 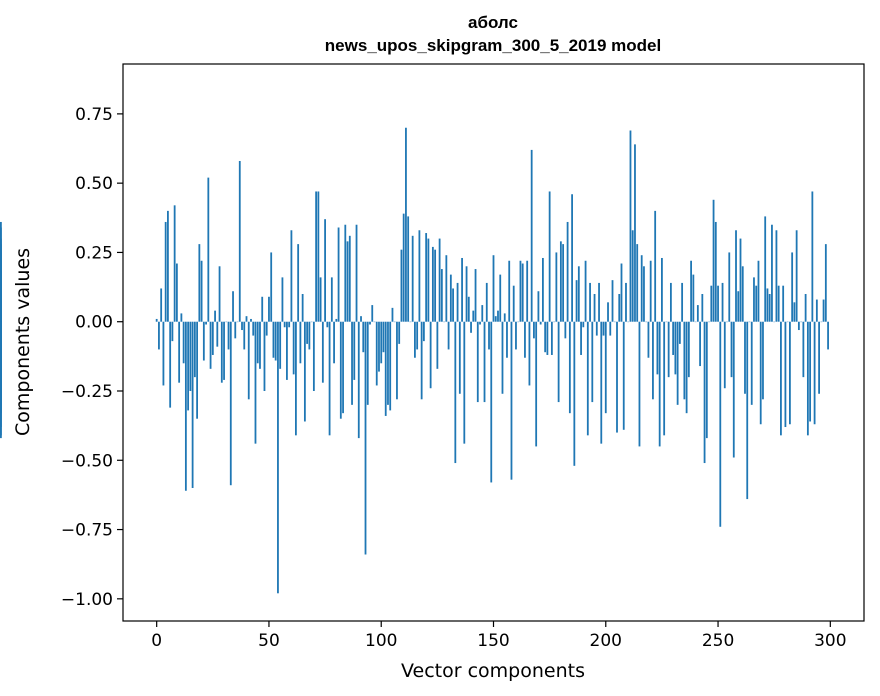 What do you see at coordinates (830, 641) in the screenshot?
I see `x-tick-label: 300` at bounding box center [830, 641].